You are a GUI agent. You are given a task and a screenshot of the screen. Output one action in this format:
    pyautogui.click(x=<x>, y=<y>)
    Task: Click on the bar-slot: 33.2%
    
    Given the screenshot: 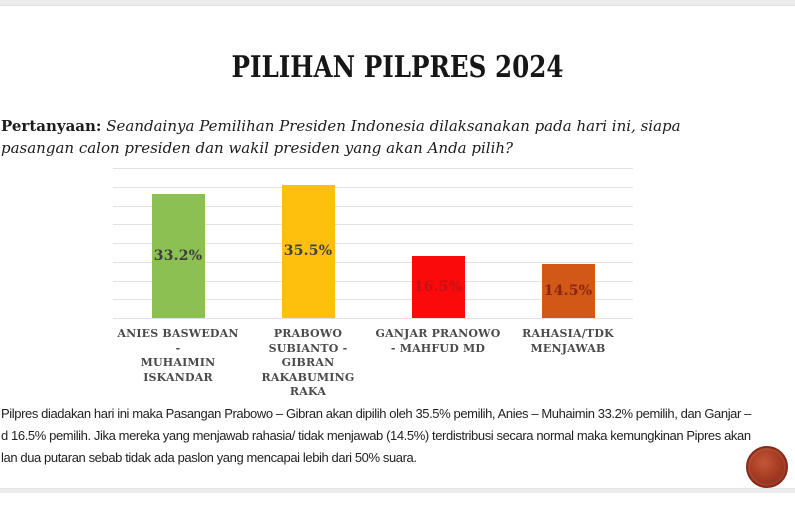 What is the action you would take?
    pyautogui.click(x=178, y=243)
    